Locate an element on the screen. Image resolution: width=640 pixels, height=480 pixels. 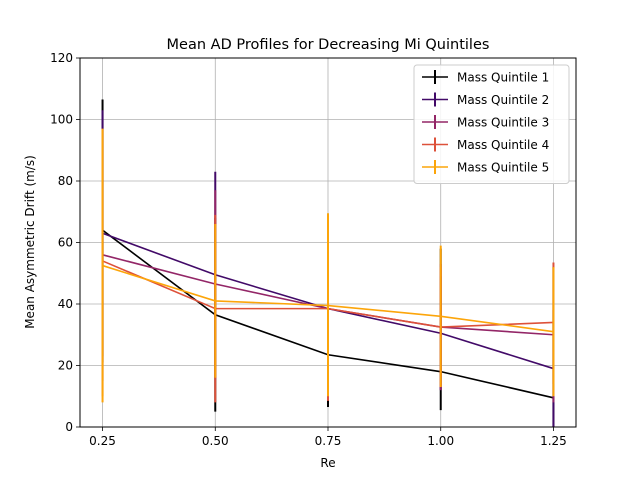
legend-label: Mass Quintile 4 is located at coordinates (503, 145).